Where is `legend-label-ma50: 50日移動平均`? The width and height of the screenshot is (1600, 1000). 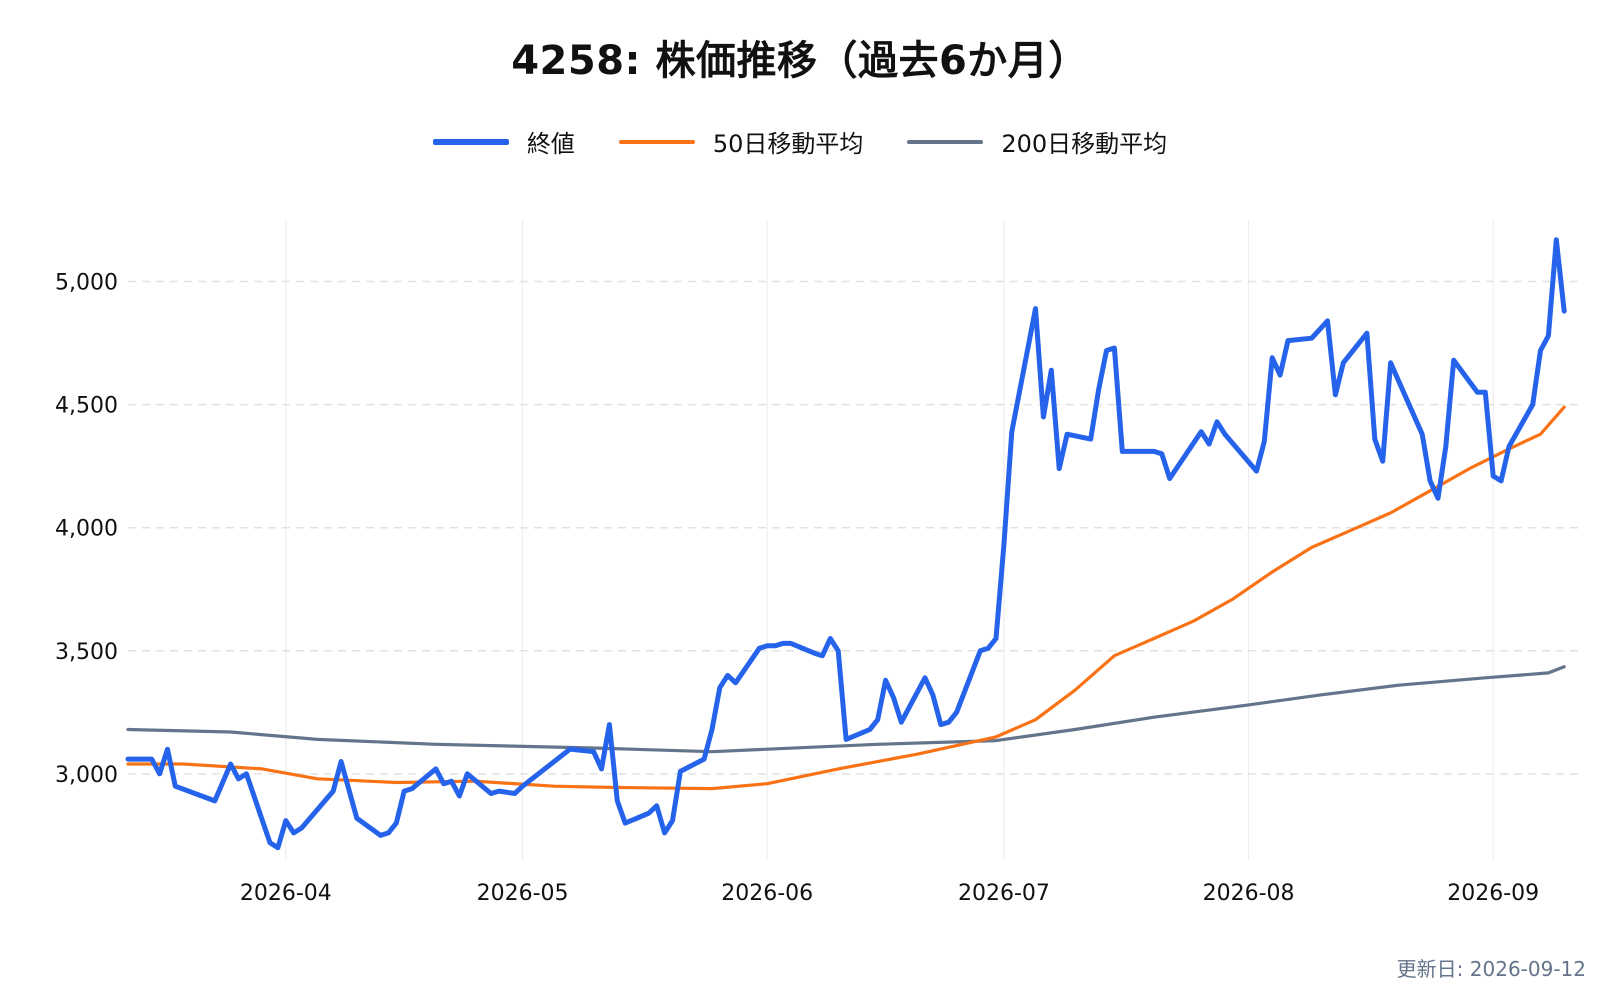 legend-label-ma50: 50日移動平均 is located at coordinates (788, 144).